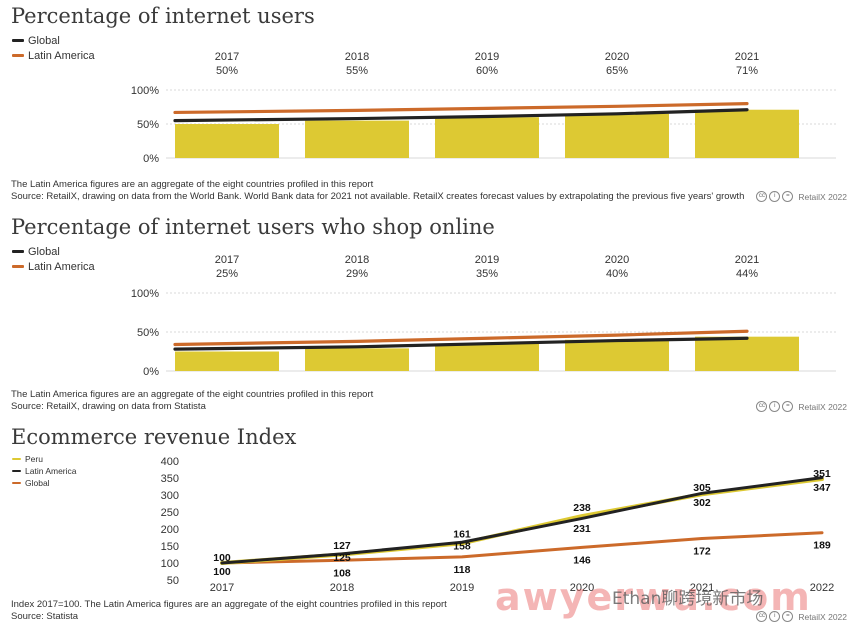 This screenshot has width=856, height=629. What do you see at coordinates (145, 91) in the screenshot?
I see `y-tick-label: 100%` at bounding box center [145, 91].